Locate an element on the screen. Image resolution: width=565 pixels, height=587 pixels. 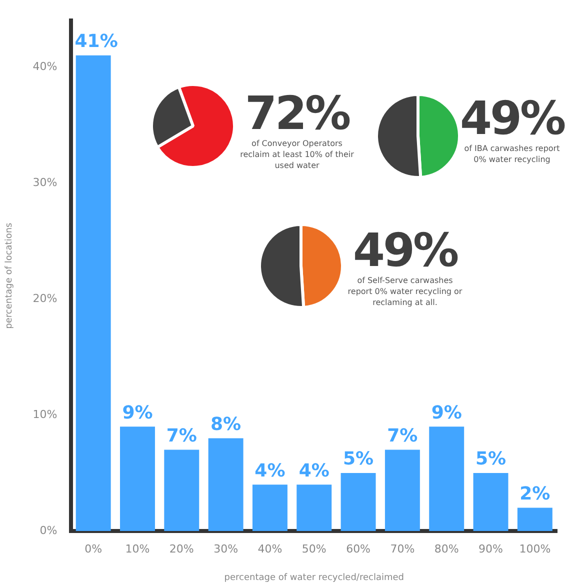
x-tick-label: 90% is located at coordinates (490, 549).